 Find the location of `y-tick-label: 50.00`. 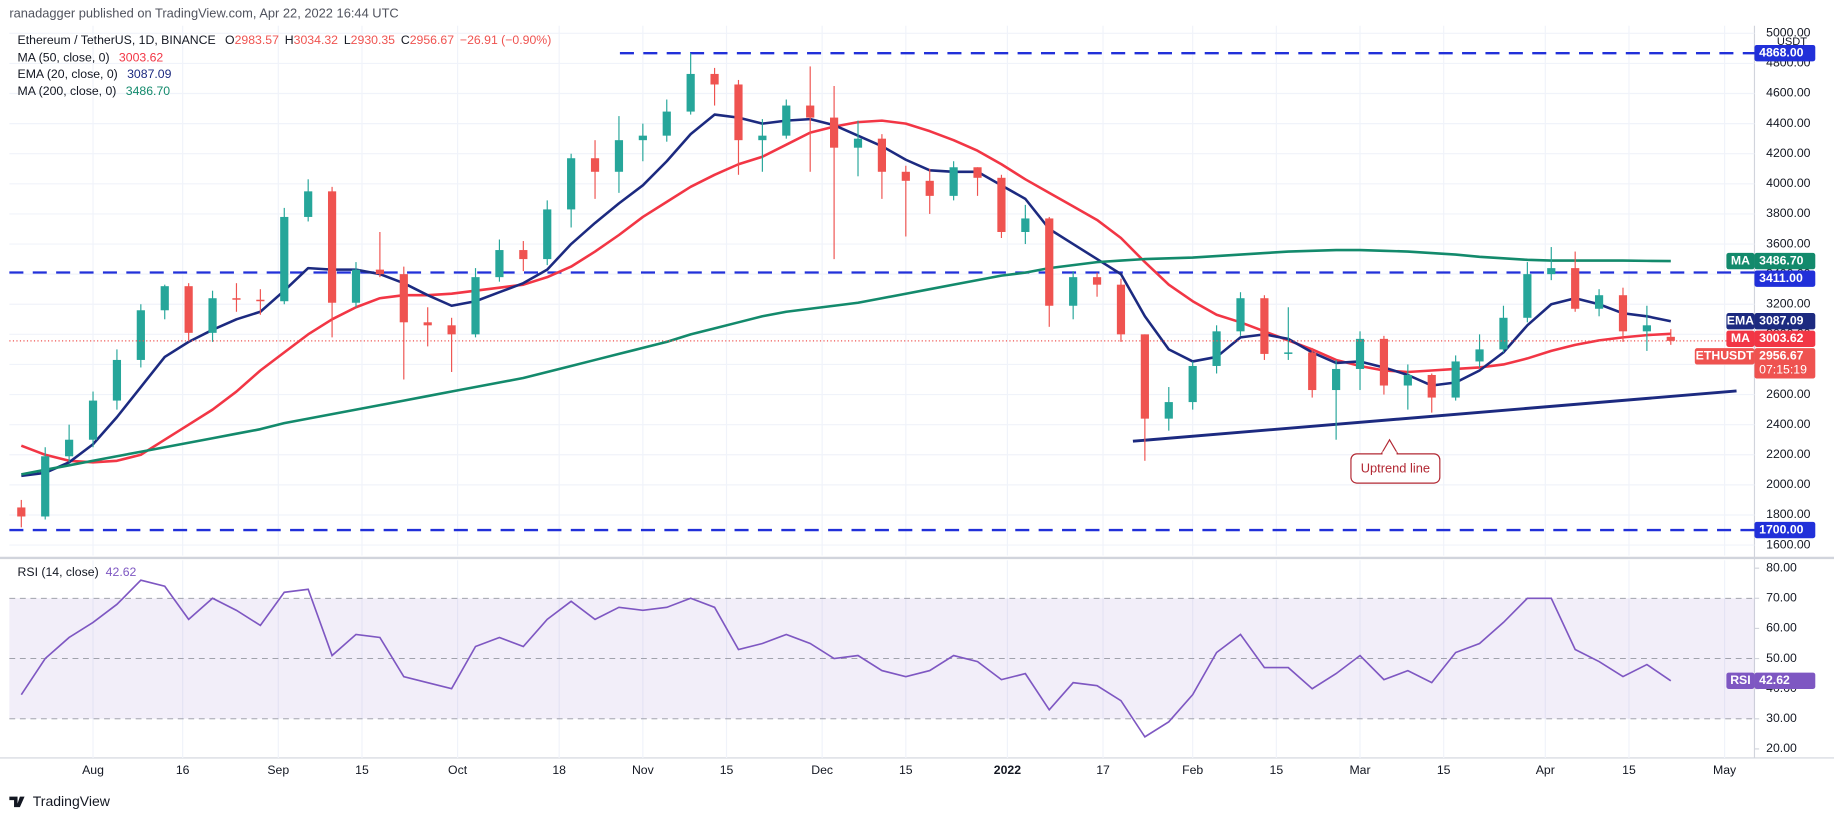

y-tick-label: 50.00 is located at coordinates (1781, 658).